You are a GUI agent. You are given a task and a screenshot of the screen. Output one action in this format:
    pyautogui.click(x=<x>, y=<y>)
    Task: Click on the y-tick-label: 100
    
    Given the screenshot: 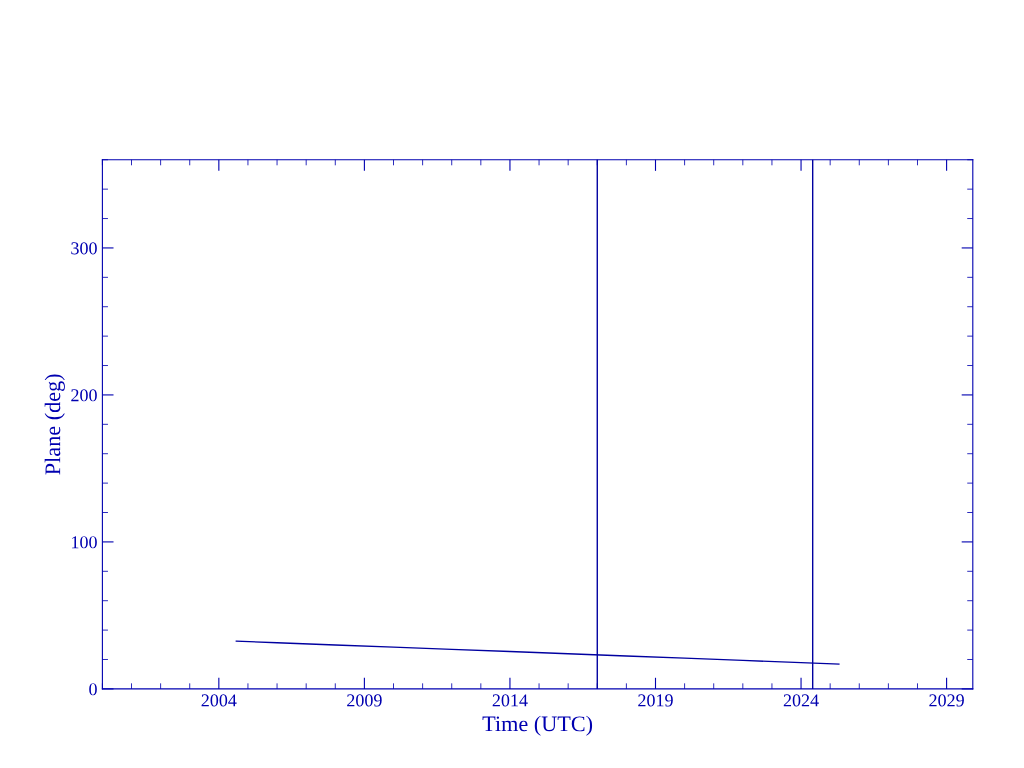 What is the action you would take?
    pyautogui.click(x=84, y=542)
    